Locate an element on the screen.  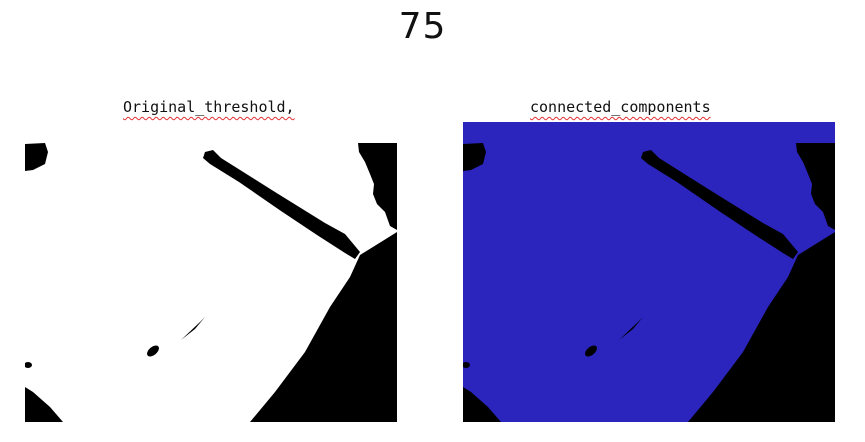
figure-title: 75 is located at coordinates (422, 26).